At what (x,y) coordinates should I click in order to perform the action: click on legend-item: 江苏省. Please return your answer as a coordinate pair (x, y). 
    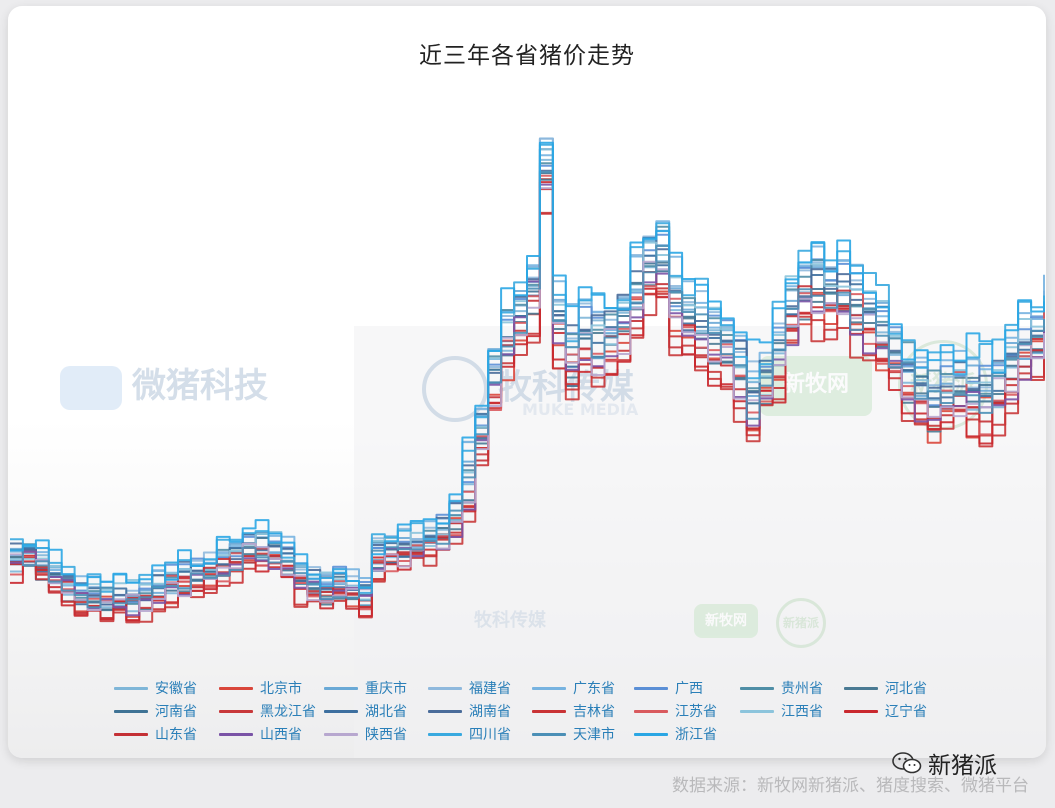
    Looking at the image, I should click on (675, 711).